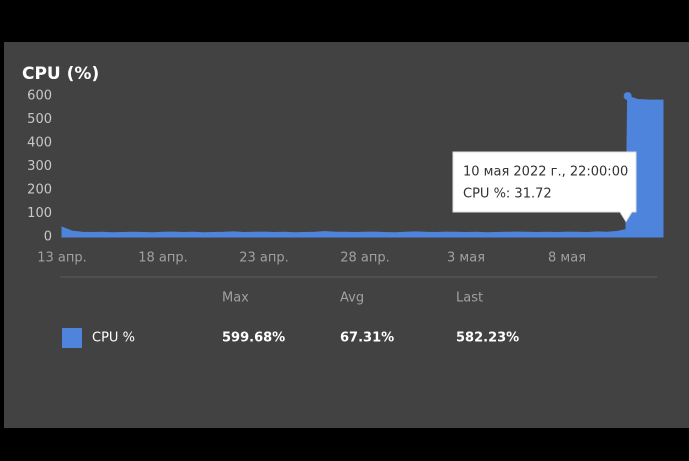 The height and width of the screenshot is (461, 689). What do you see at coordinates (367, 338) in the screenshot?
I see `stats-value: 67.31%` at bounding box center [367, 338].